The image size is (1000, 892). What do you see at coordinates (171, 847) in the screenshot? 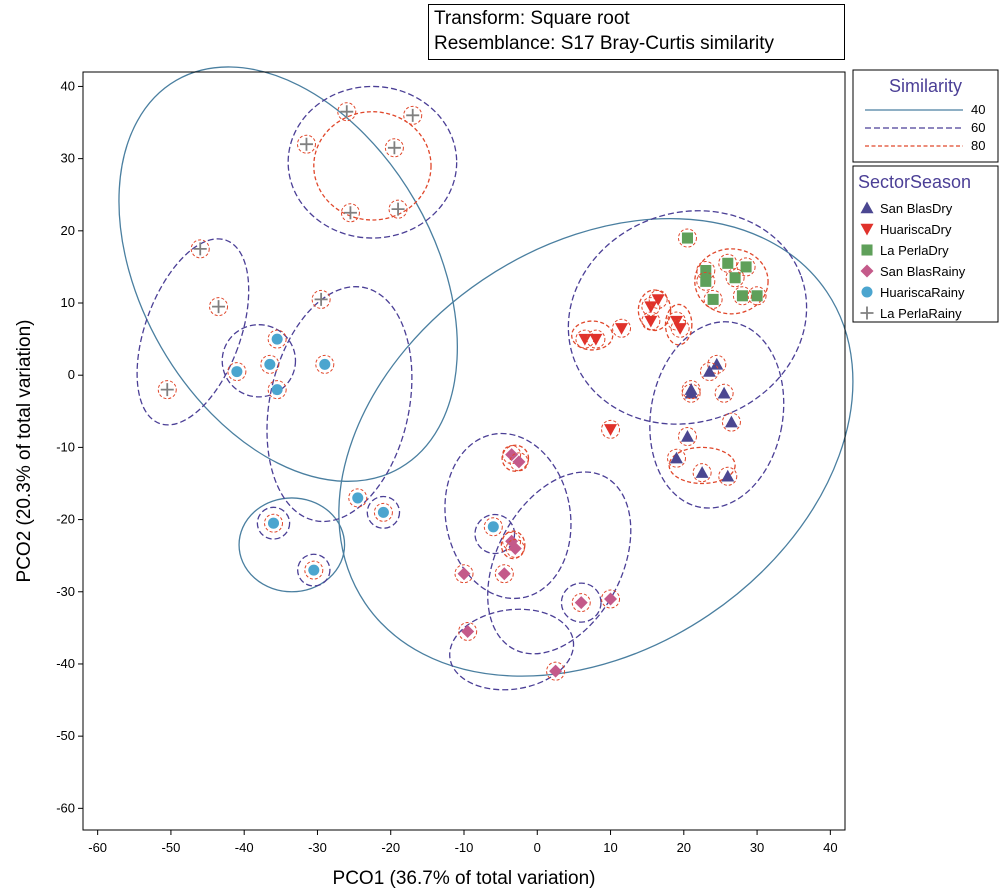
I see `x-tick-label: -50` at bounding box center [171, 847].